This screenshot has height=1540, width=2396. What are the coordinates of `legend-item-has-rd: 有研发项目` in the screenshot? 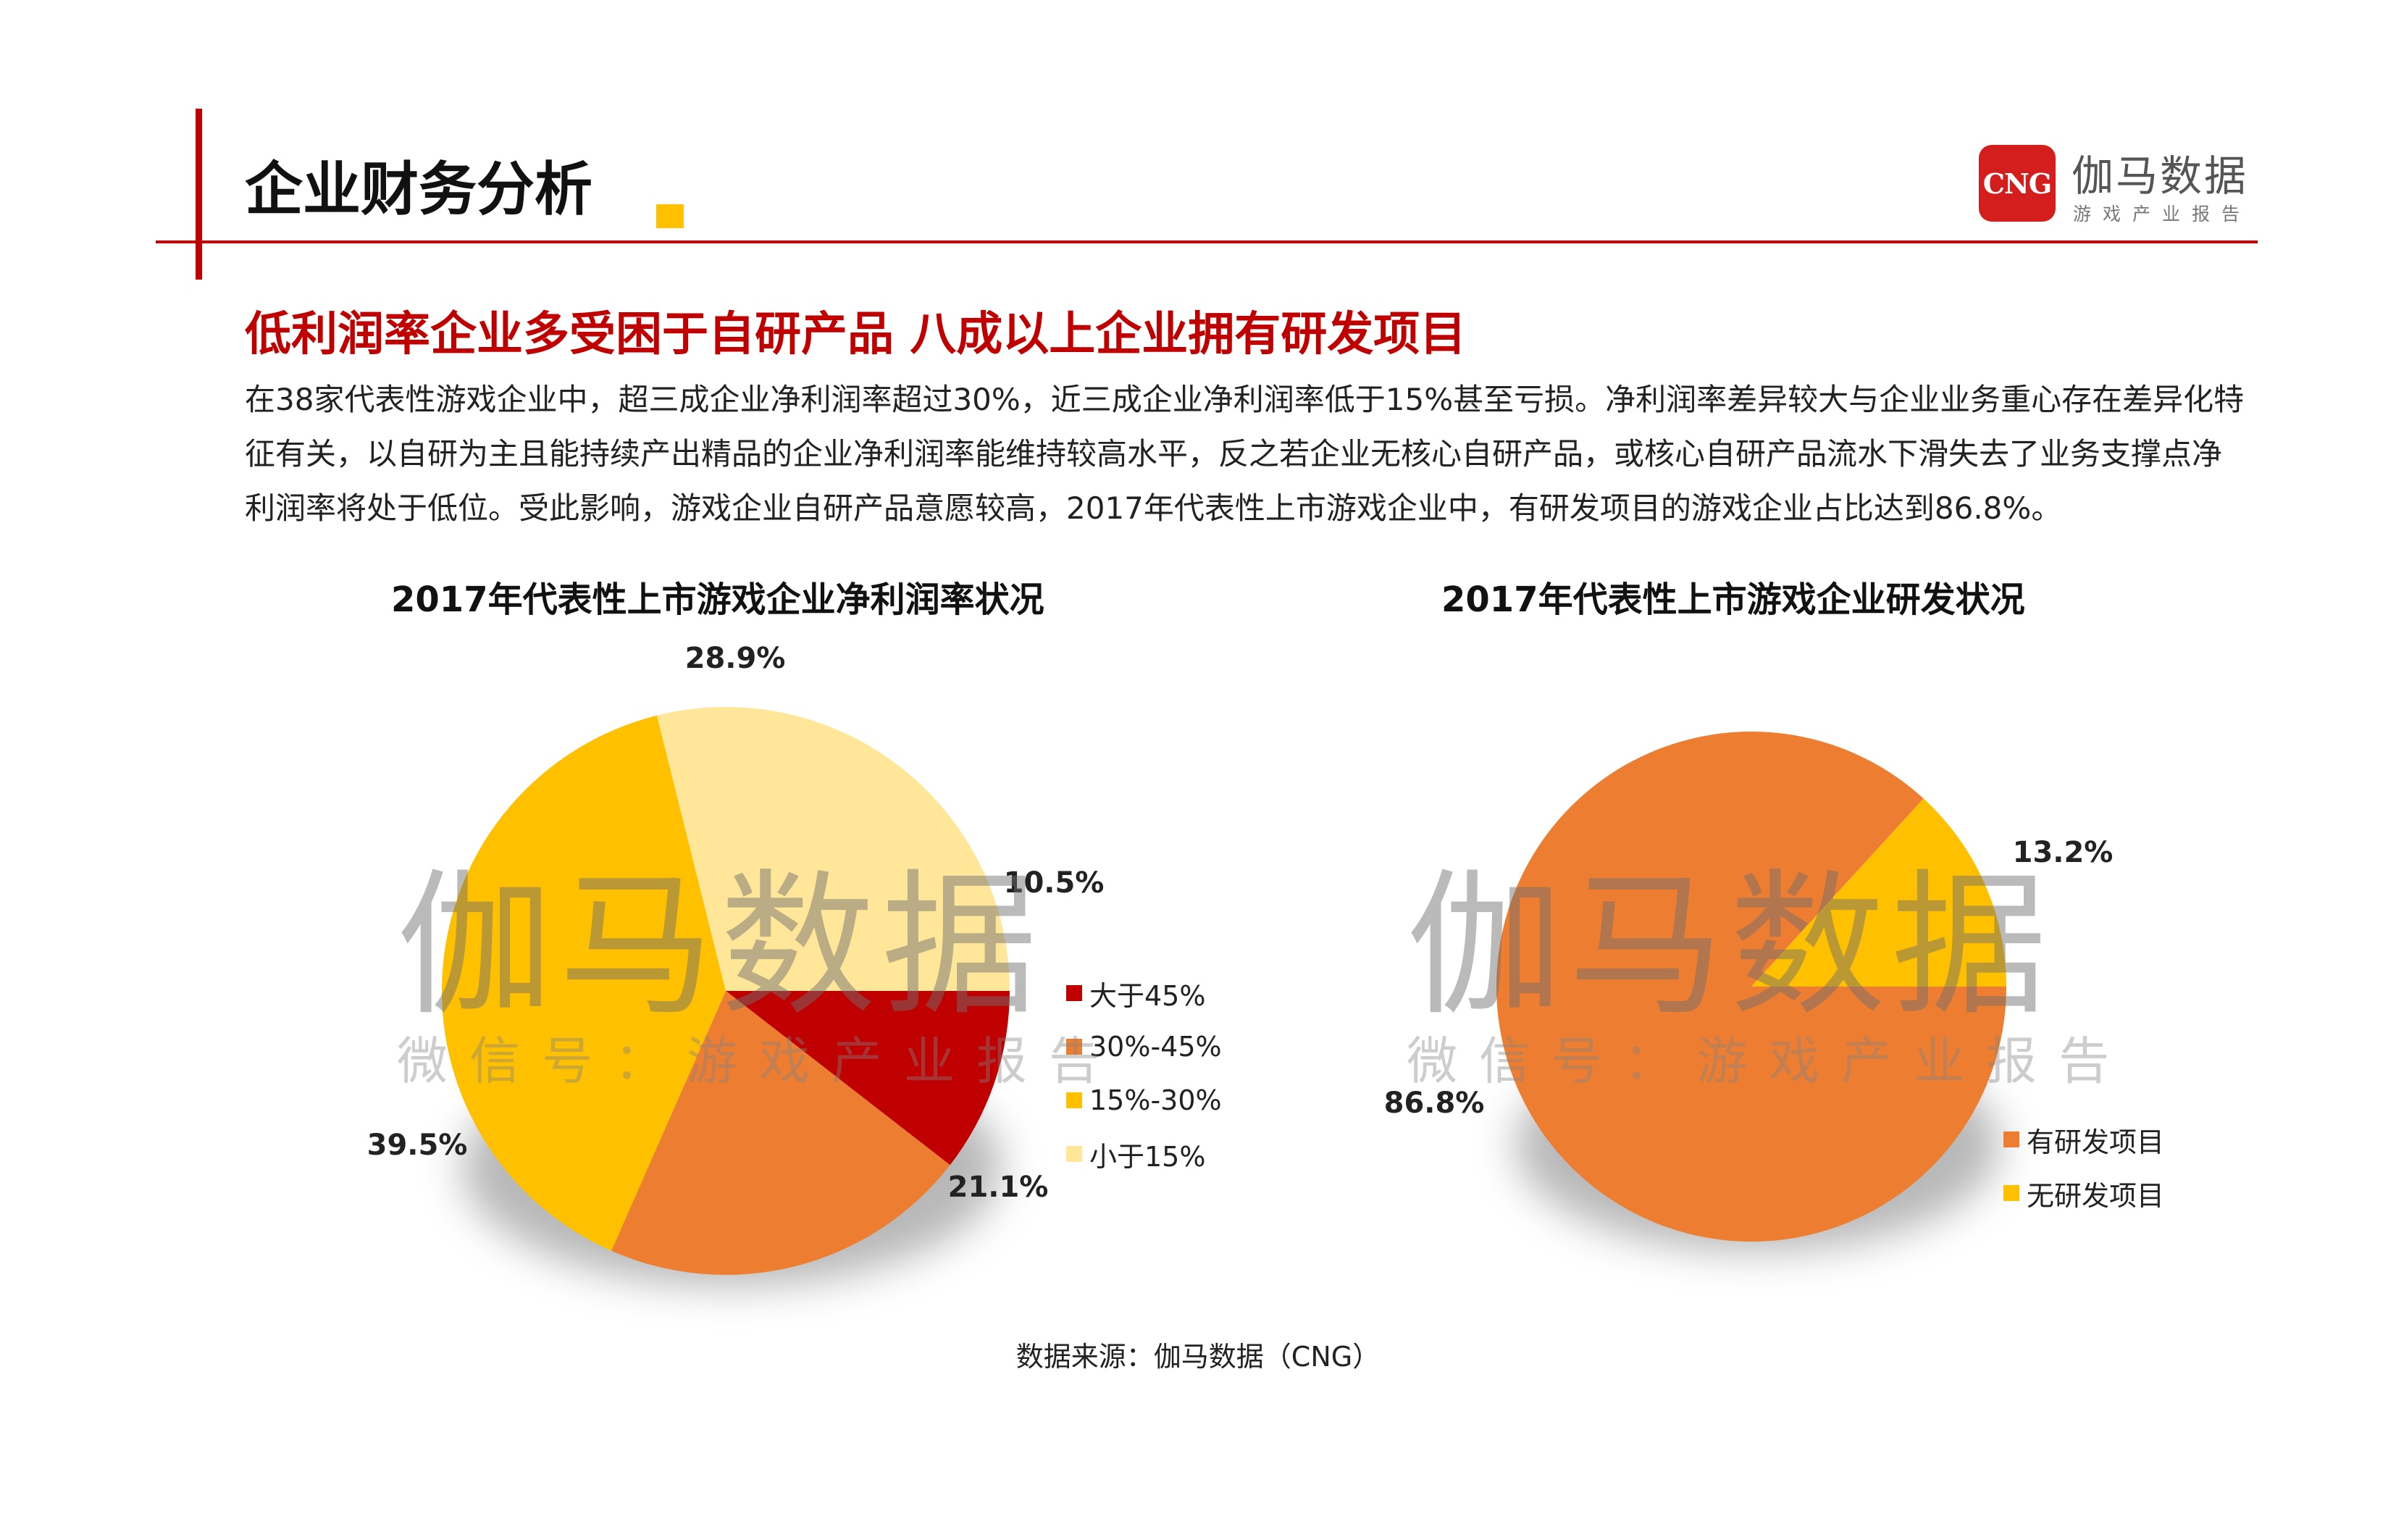 It's located at (2083, 1139).